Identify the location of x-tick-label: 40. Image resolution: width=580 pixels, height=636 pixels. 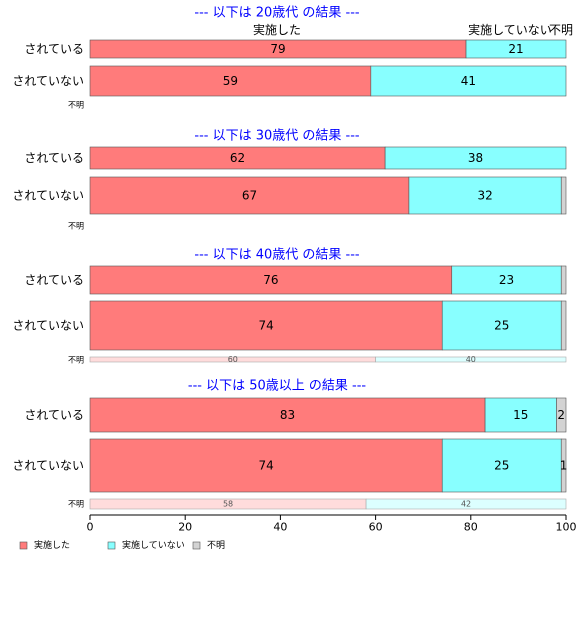
(280, 527).